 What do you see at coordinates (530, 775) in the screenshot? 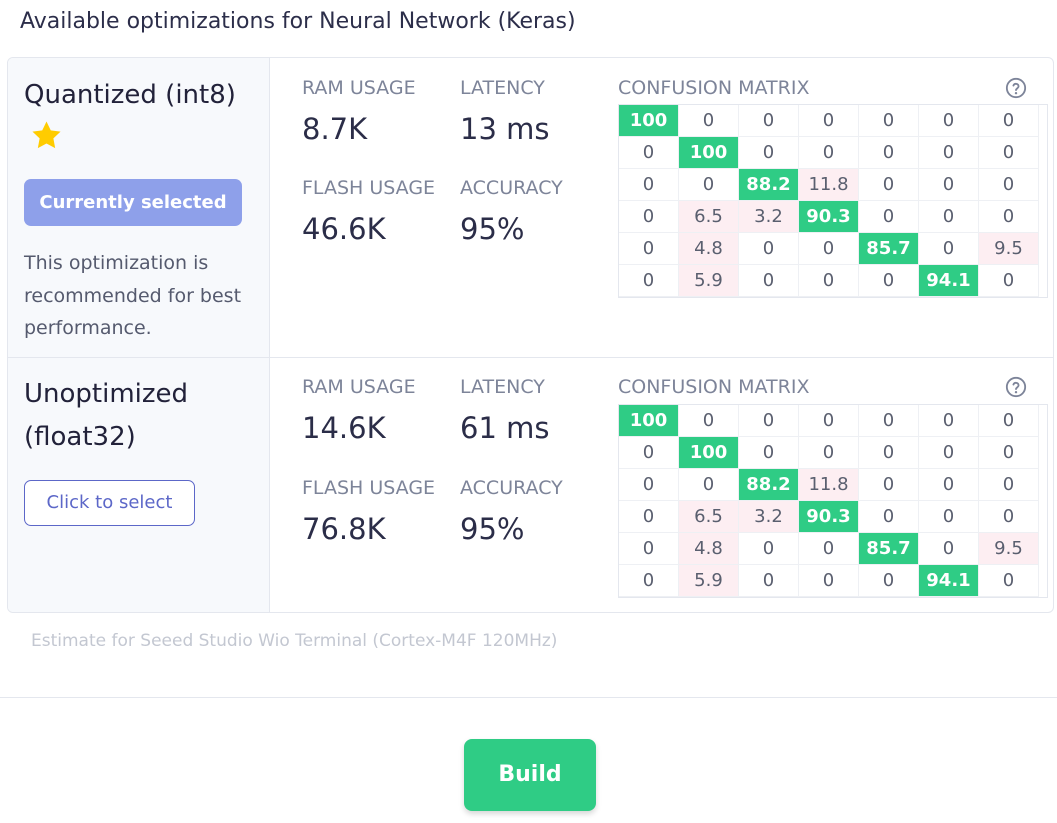
I see `build-button: Build` at bounding box center [530, 775].